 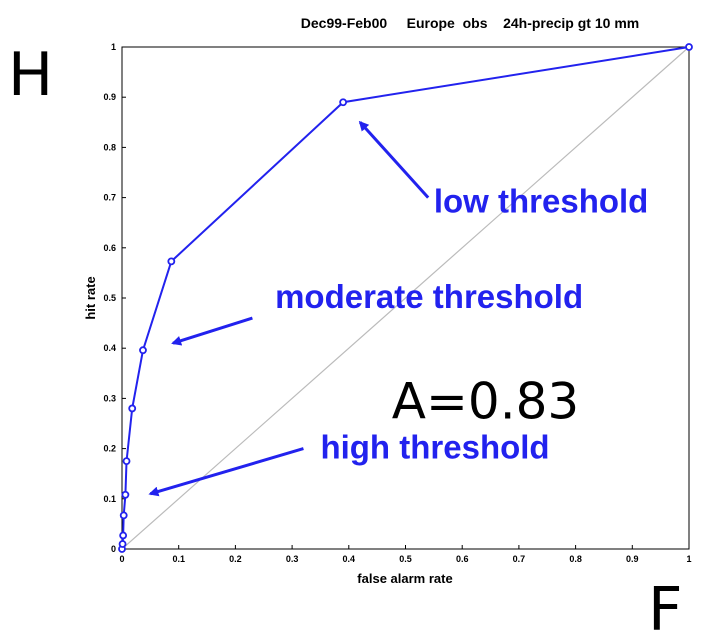 What do you see at coordinates (30, 75) in the screenshot?
I see `y-corner-label: H` at bounding box center [30, 75].